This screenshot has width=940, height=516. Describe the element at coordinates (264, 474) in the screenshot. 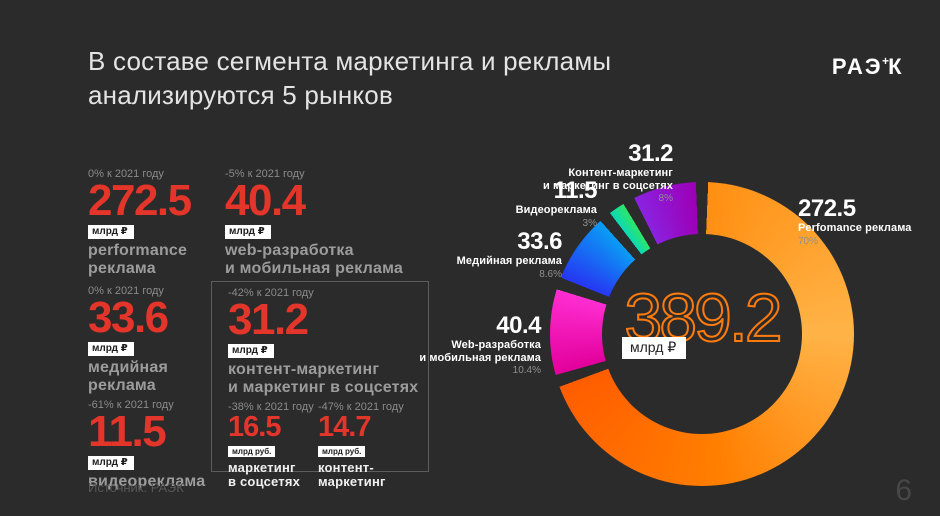

I see `stat-label: маркетинг в соцсетях` at that location.